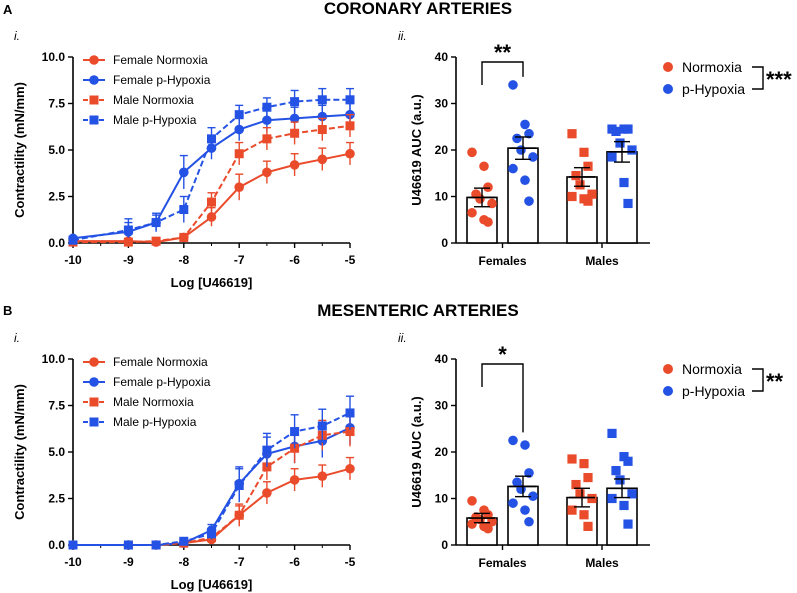 Image resolution: width=797 pixels, height=593 pixels. What do you see at coordinates (17, 36) in the screenshot?
I see `panel-a-i-label: i.` at bounding box center [17, 36].